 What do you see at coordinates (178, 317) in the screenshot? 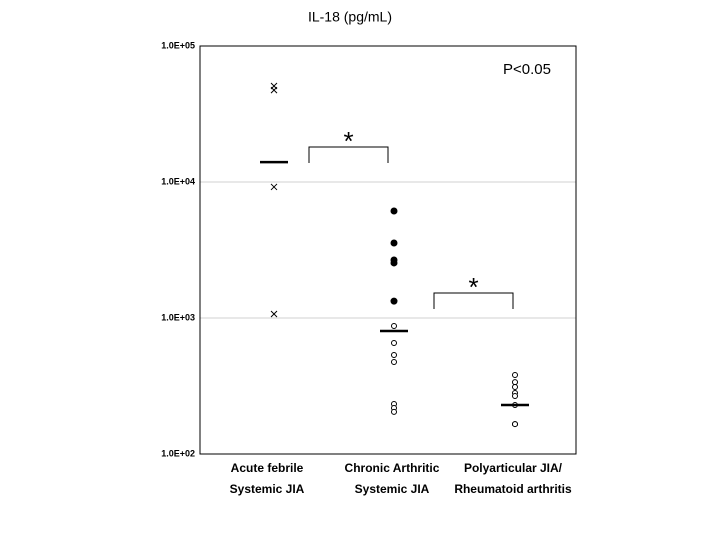
I see `y-tick-label: 1.0E+03` at bounding box center [178, 317].